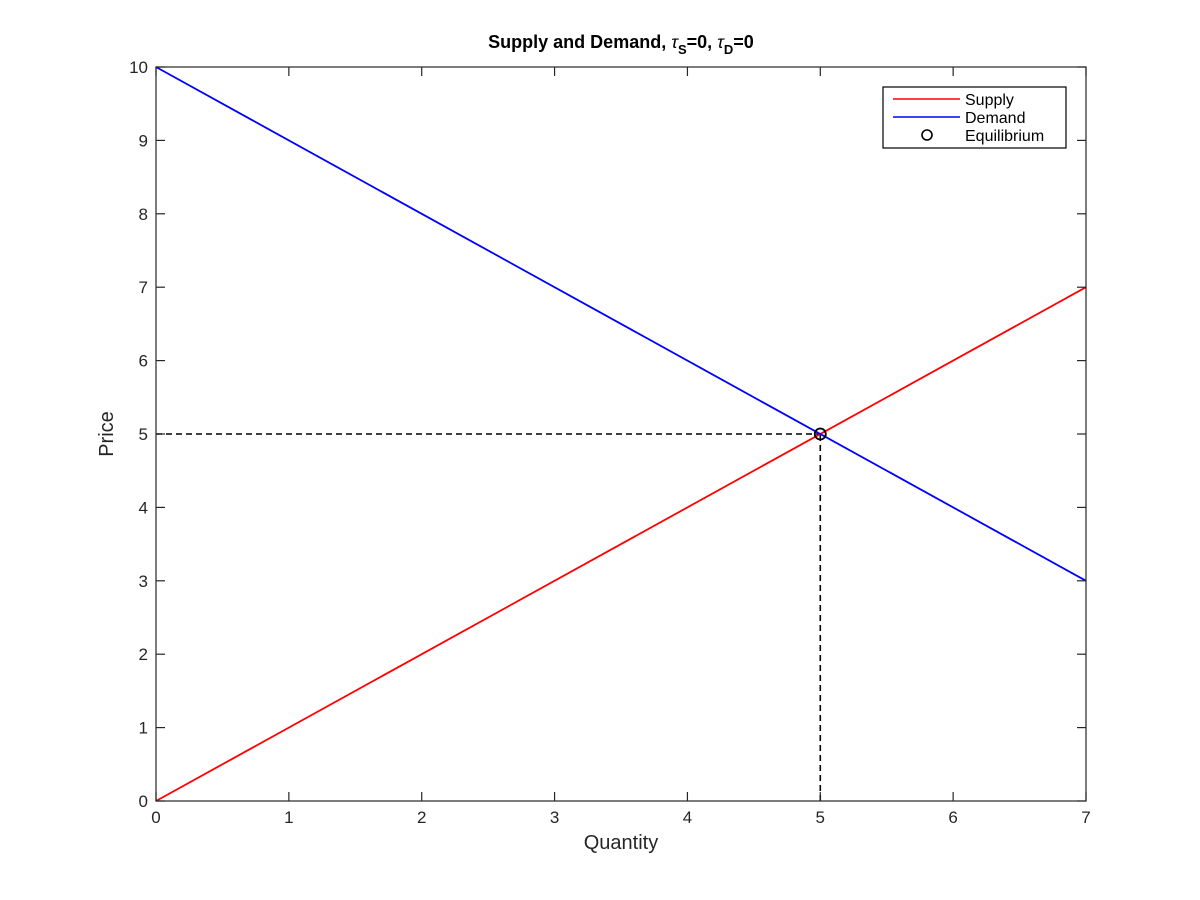 This screenshot has height=900, width=1200. What do you see at coordinates (143, 654) in the screenshot?
I see `y-tick-label: 2` at bounding box center [143, 654].